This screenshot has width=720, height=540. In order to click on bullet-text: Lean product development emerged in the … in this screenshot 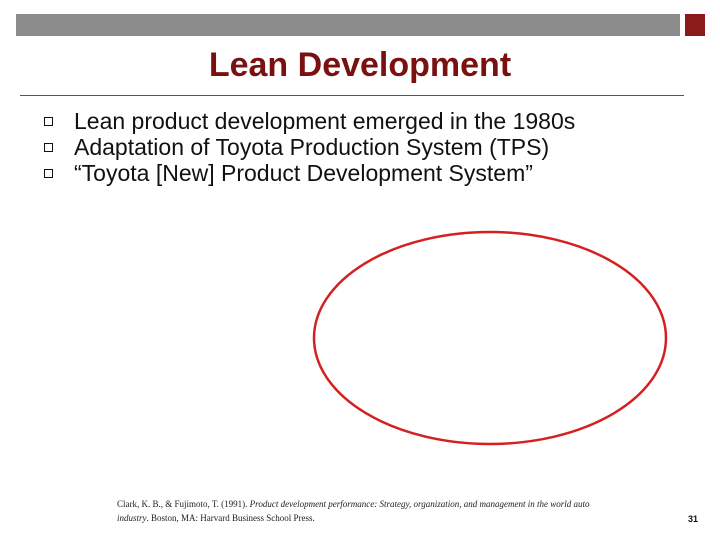, I will do `click(325, 120)`.